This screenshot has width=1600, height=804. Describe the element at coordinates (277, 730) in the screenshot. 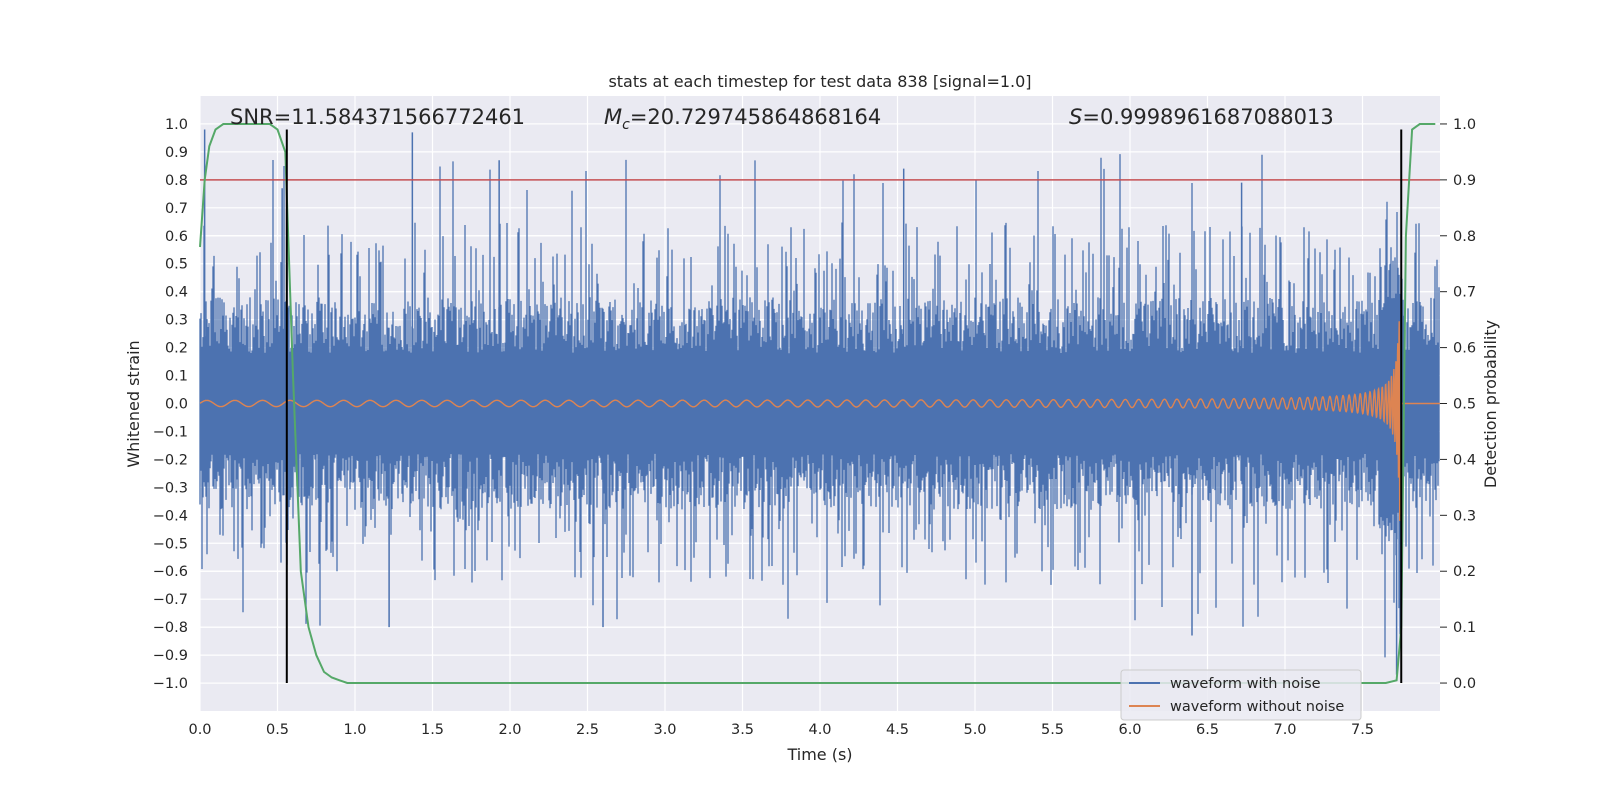

I see `x-tick-label: 0.5` at that location.